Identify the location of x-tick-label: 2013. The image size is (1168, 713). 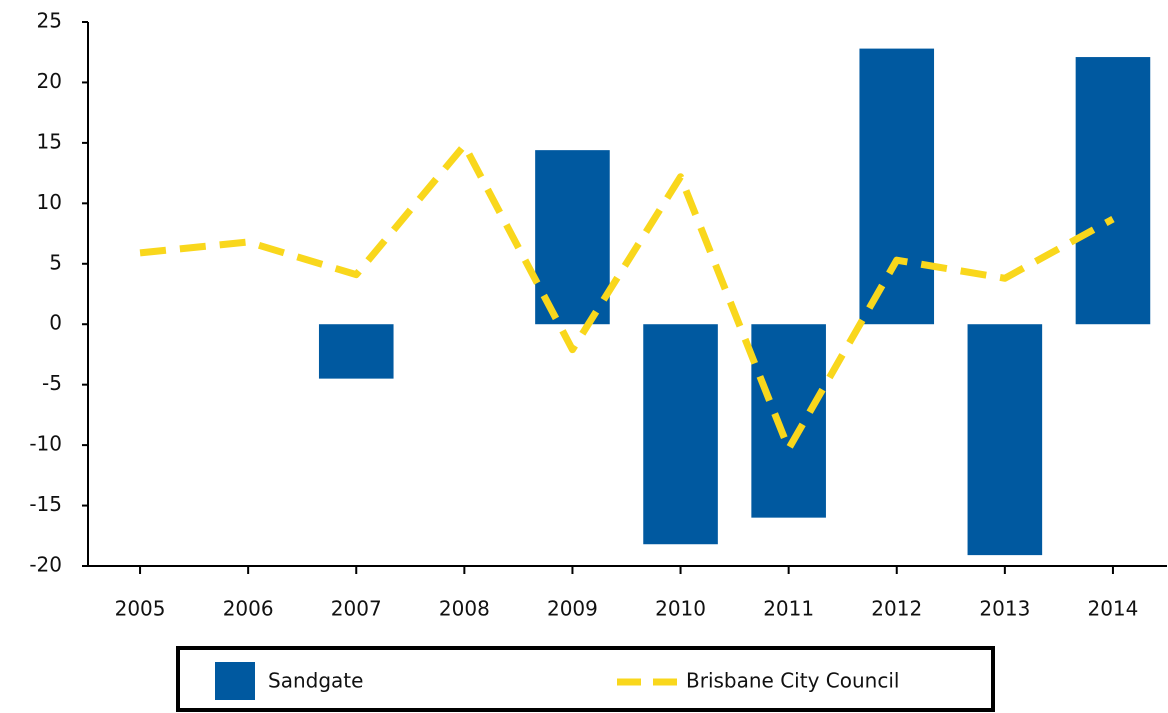
(1004, 609).